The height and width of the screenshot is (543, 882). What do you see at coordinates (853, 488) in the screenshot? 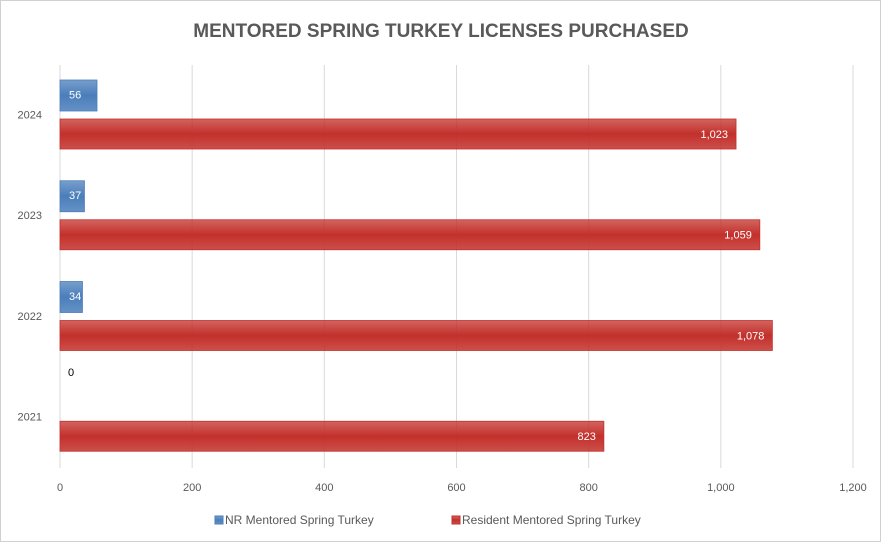
I see `x-tick-label: 1,200` at bounding box center [853, 488].